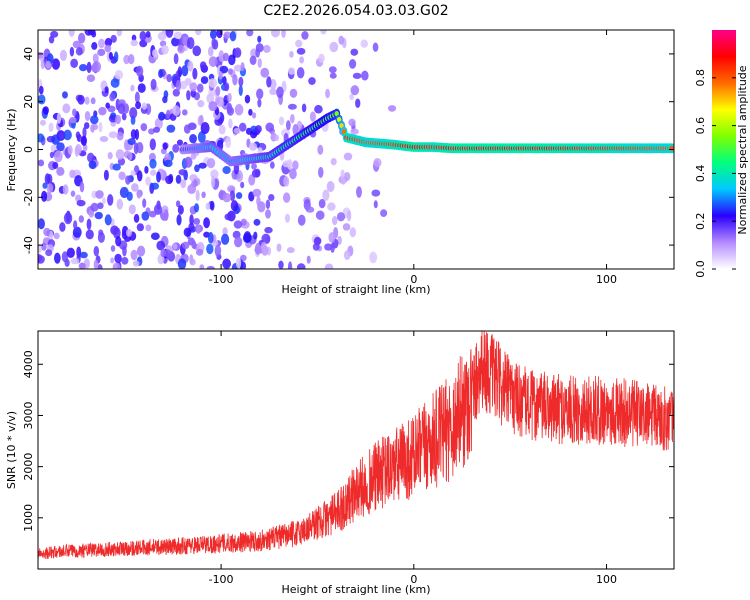 Image resolution: width=750 pixels, height=600 pixels. I want to click on figure-title: C2E2.2026.054.03.03.G02, so click(355, 11).